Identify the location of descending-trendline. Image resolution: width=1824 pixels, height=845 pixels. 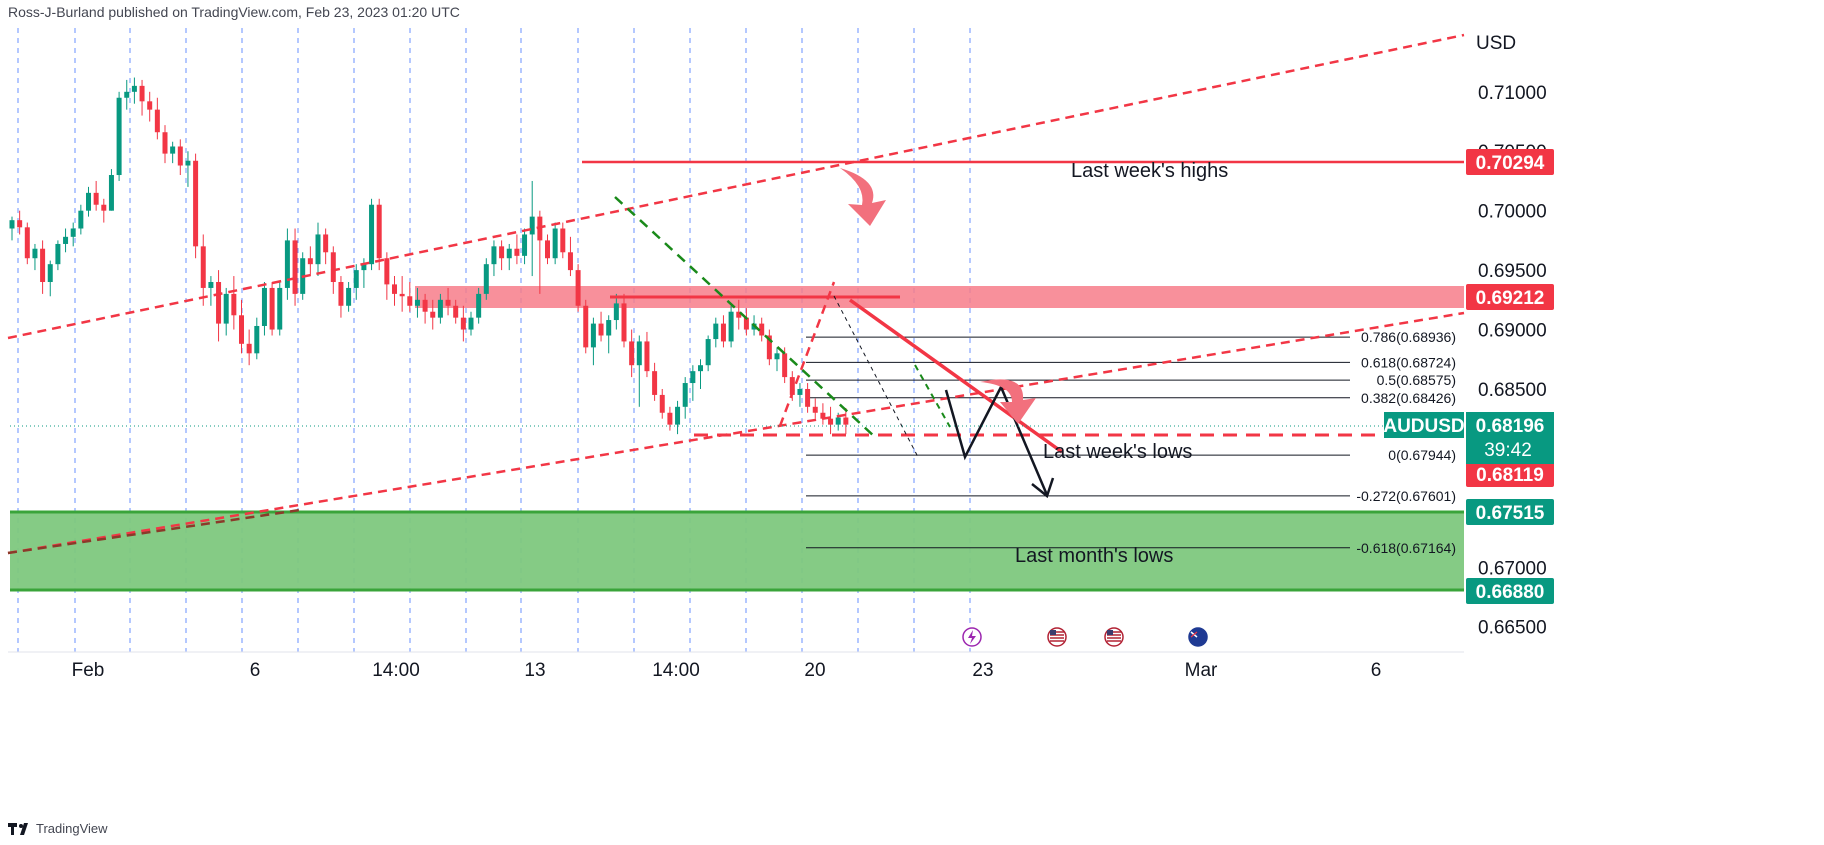
(956, 376).